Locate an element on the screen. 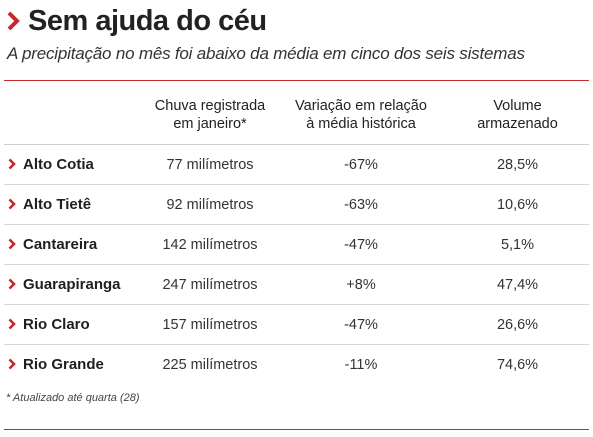 The image size is (593, 437). rain-value: 157 milímetros is located at coordinates (210, 324).